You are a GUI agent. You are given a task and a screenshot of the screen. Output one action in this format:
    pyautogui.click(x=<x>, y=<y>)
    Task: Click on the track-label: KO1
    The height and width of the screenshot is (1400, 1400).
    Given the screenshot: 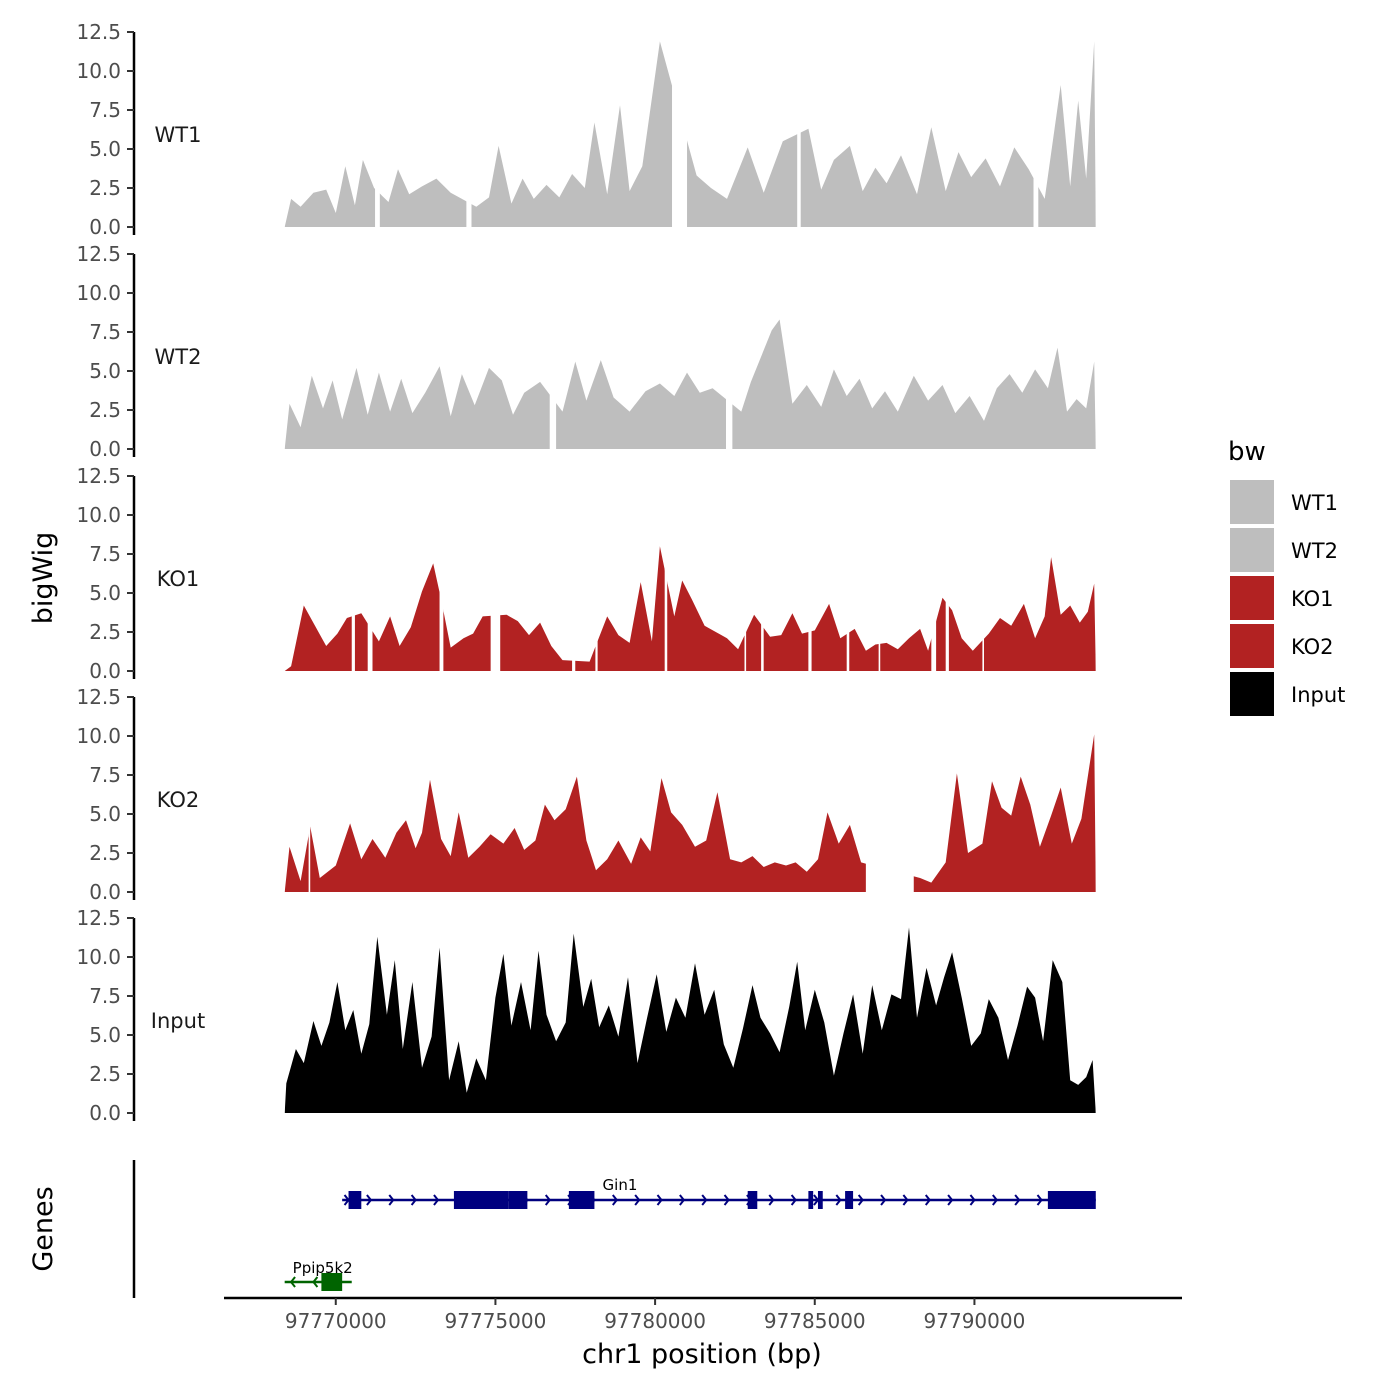 What is the action you would take?
    pyautogui.click(x=178, y=579)
    